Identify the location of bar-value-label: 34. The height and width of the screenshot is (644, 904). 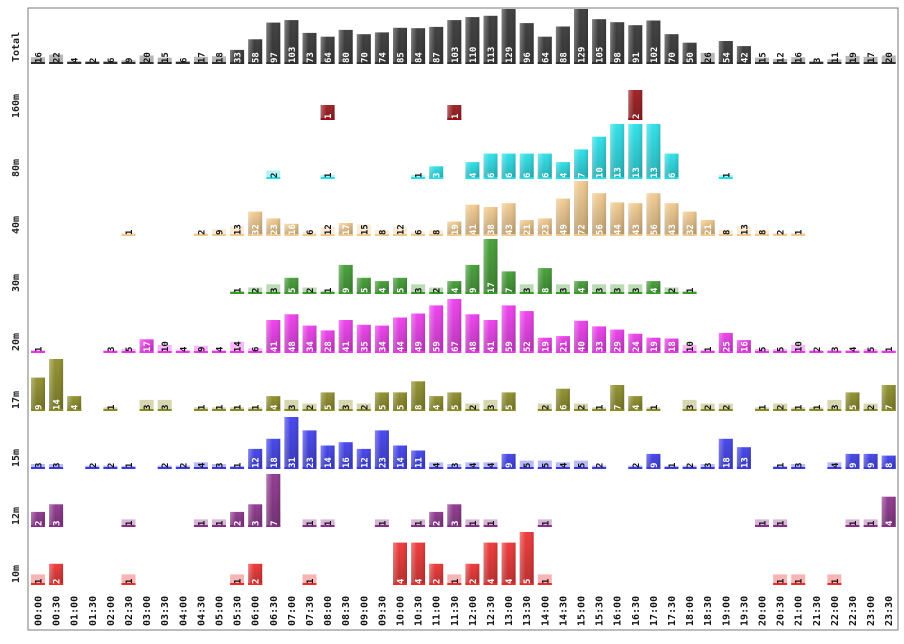
(311, 346).